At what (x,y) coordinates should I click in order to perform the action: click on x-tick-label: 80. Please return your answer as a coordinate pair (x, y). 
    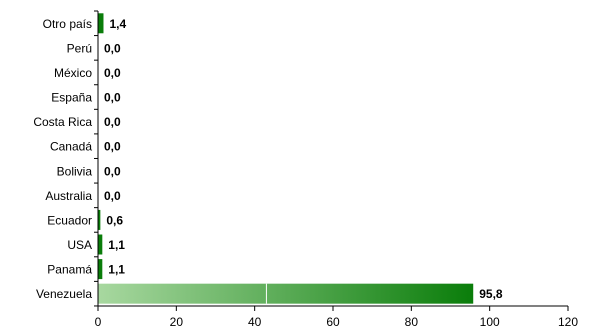
    Looking at the image, I should click on (412, 322).